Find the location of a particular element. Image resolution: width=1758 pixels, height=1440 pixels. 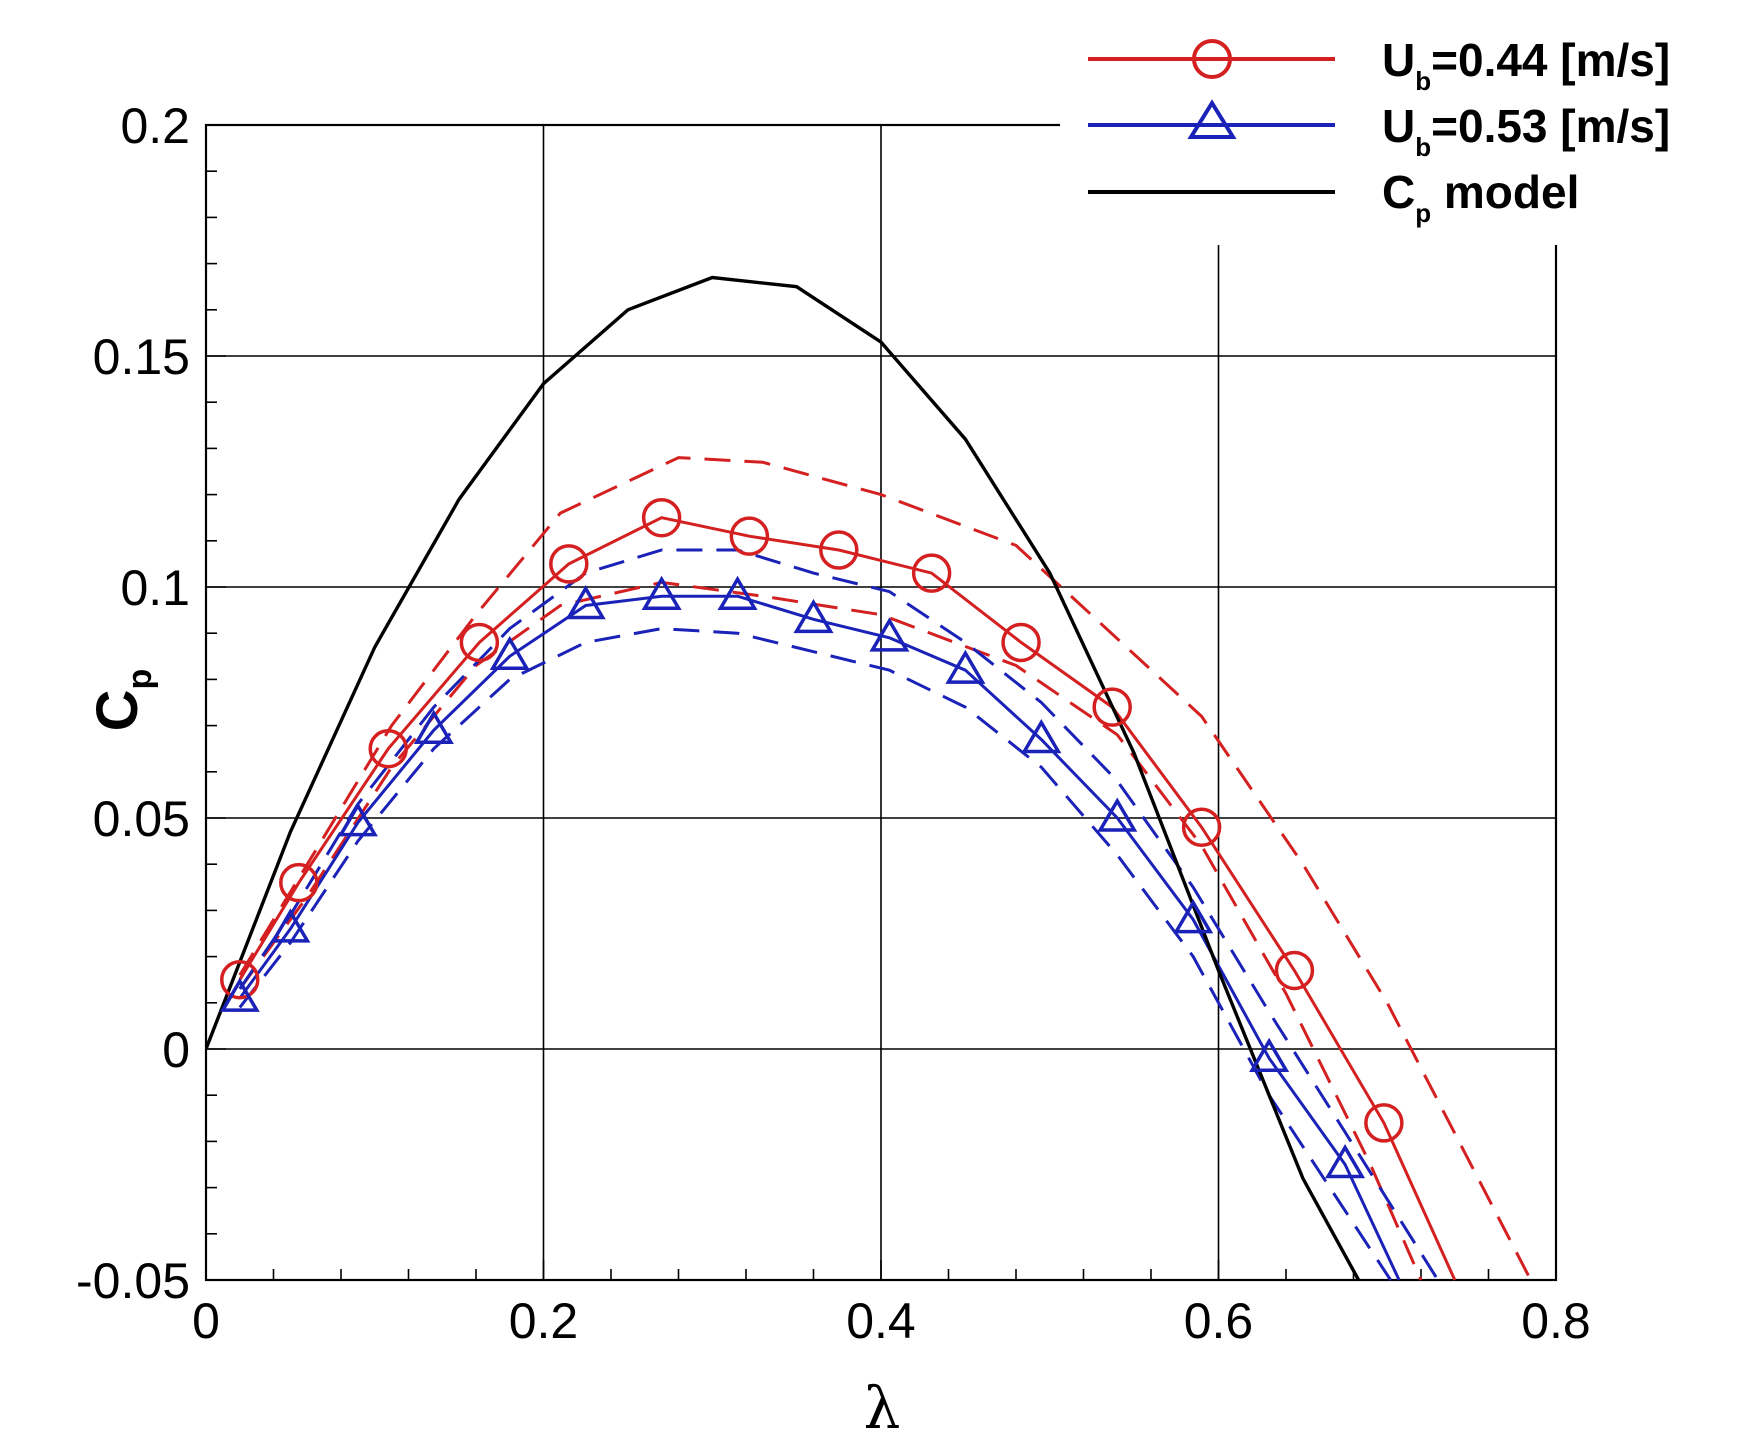

x-tick-label: 0.4 is located at coordinates (881, 1321).